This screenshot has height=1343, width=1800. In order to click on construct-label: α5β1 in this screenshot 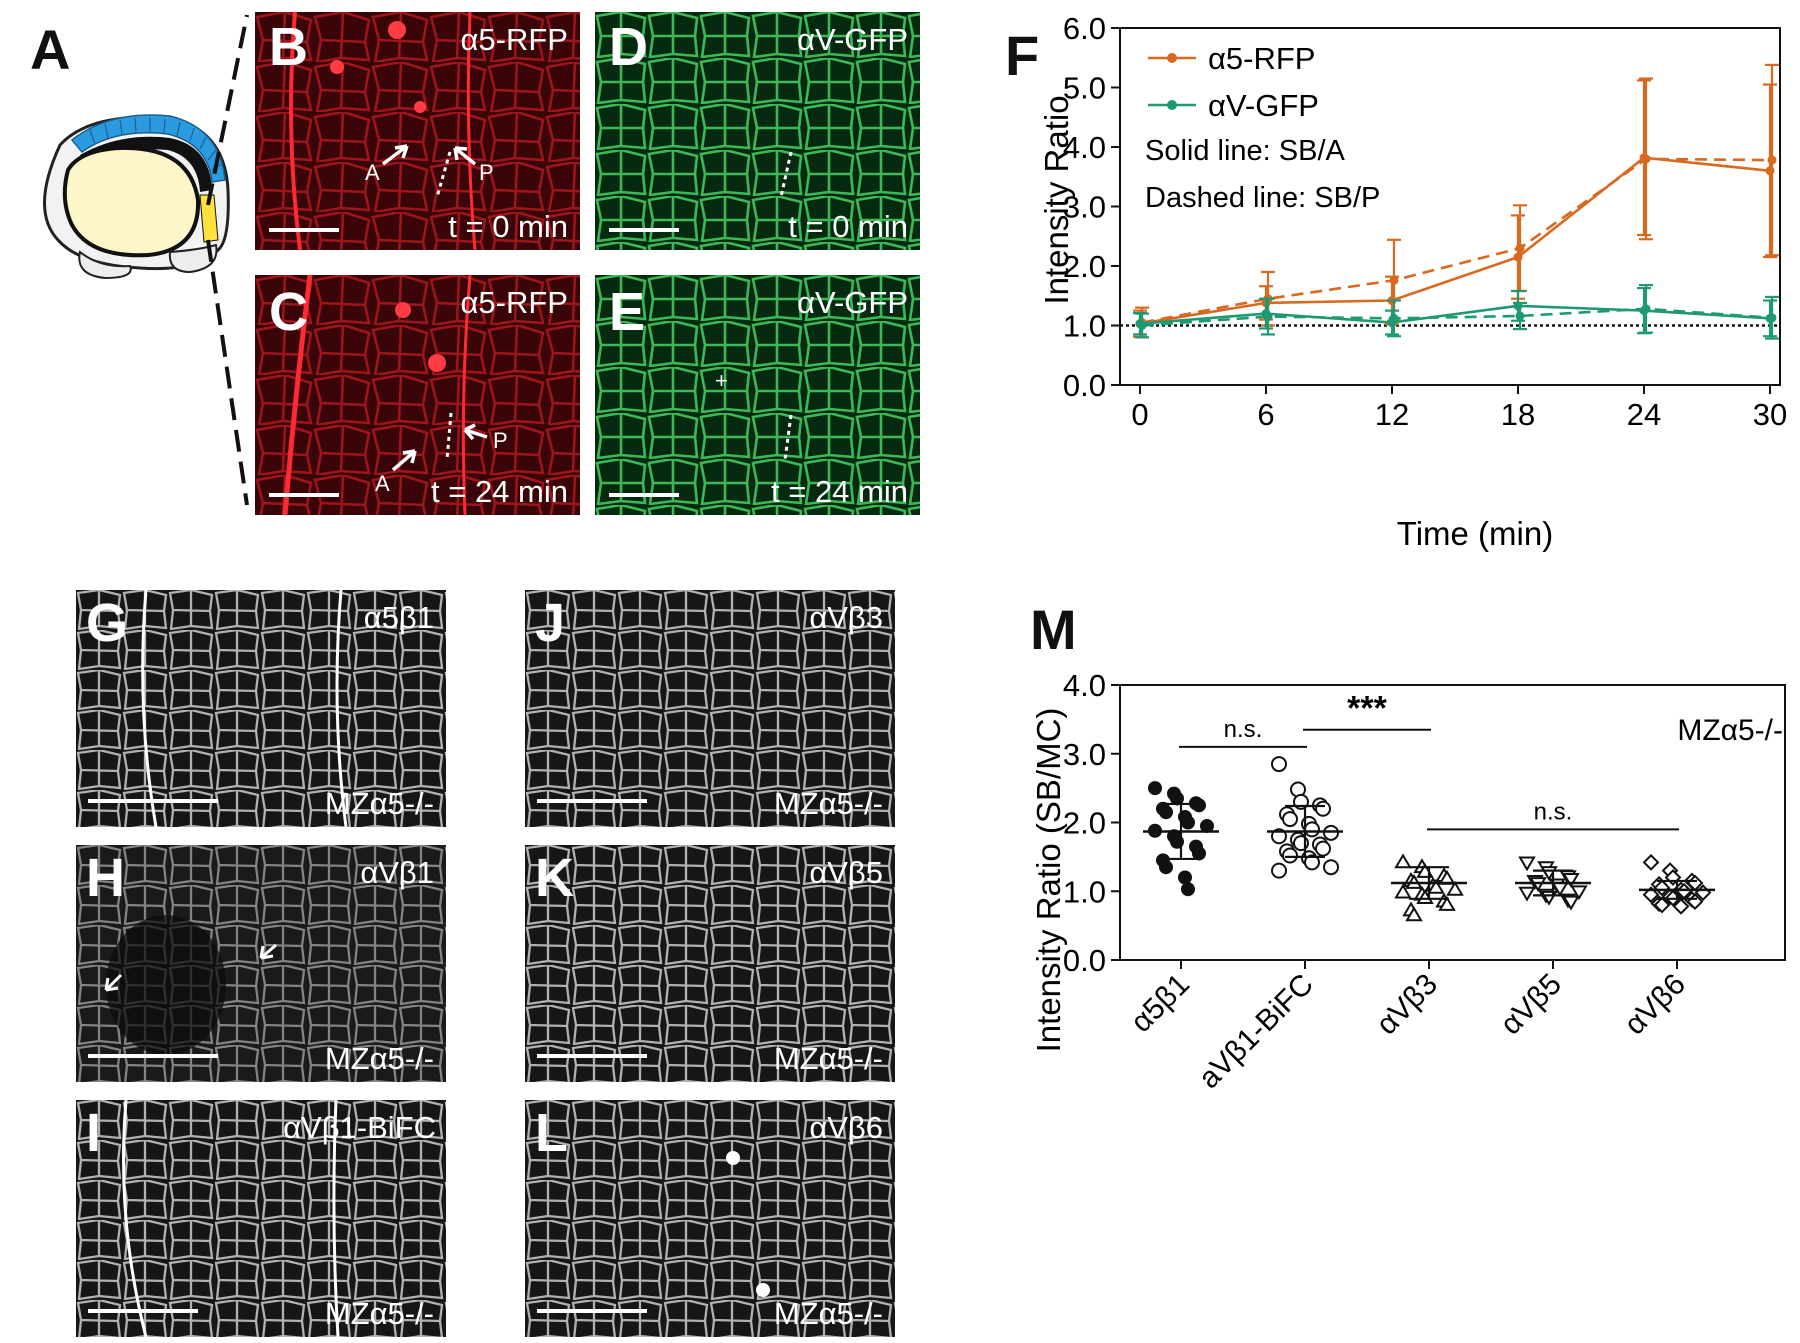, I will do `click(398, 617)`.